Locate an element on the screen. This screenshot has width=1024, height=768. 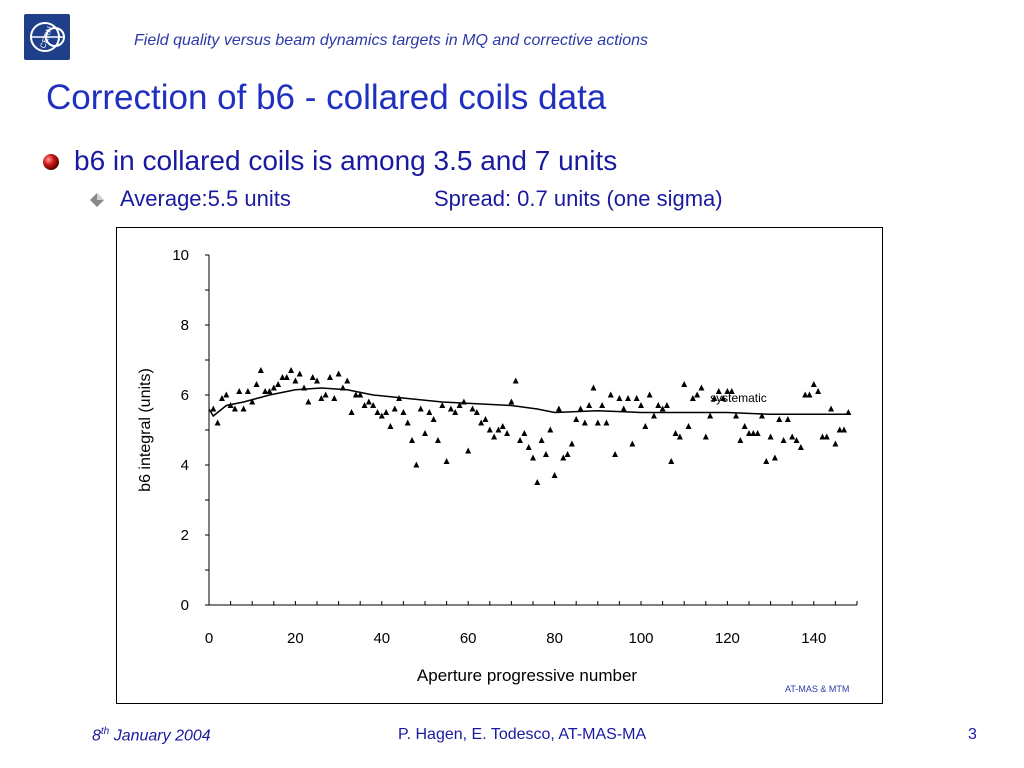
date-sup: th is located at coordinates (105, 731).